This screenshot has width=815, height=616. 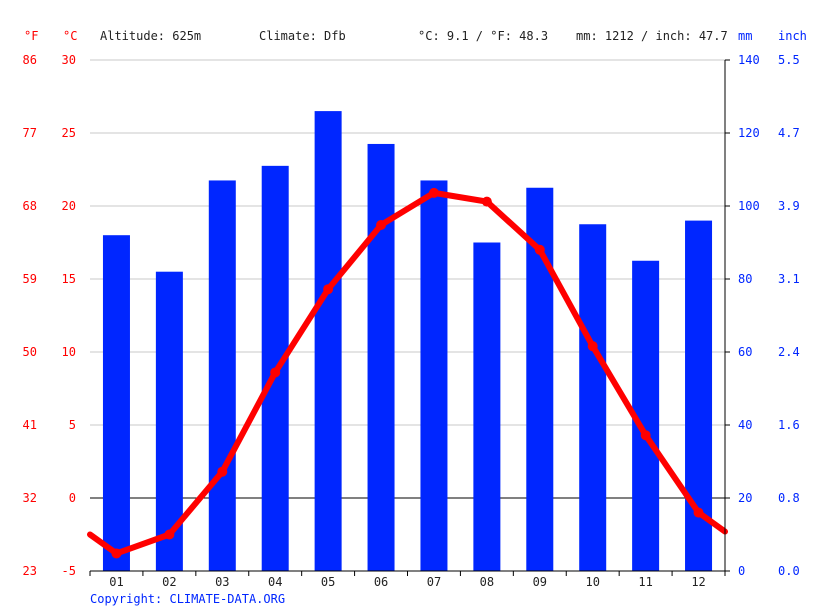 What do you see at coordinates (745, 352) in the screenshot?
I see `y-right-mm-label: 60` at bounding box center [745, 352].